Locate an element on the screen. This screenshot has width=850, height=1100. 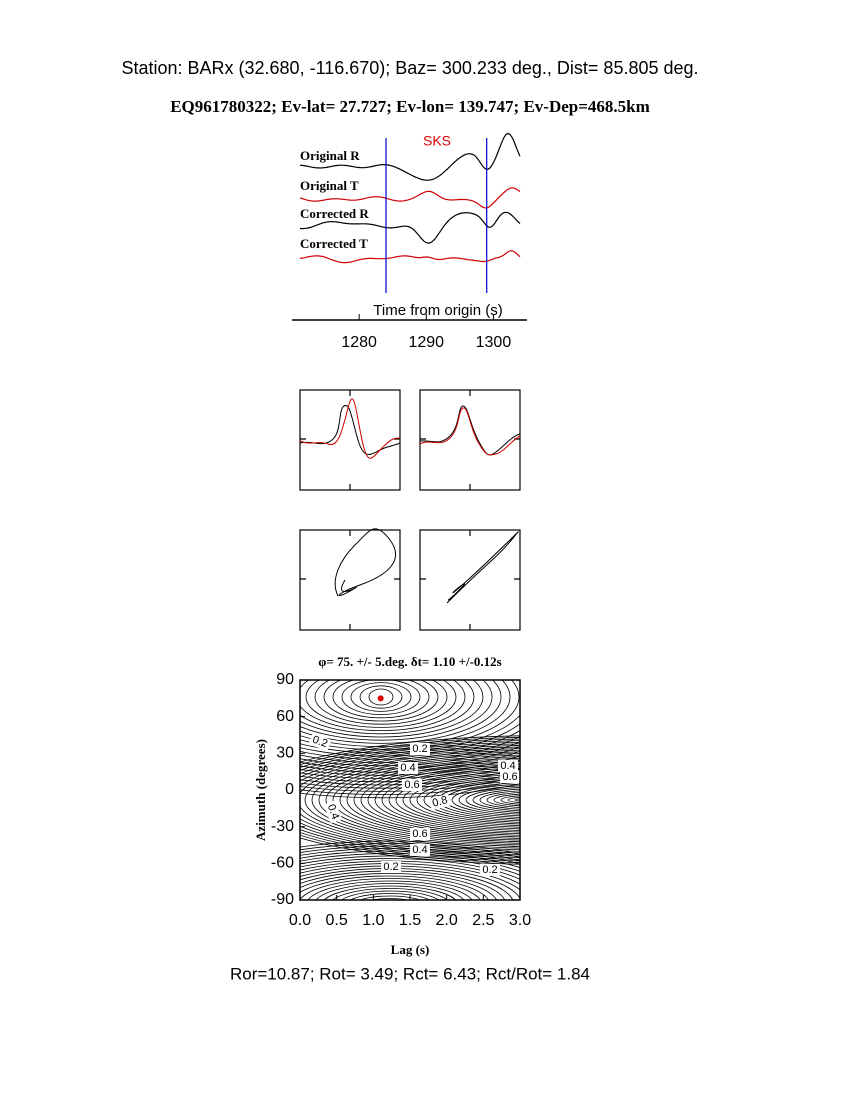
trace-label: Original T is located at coordinates (329, 185).